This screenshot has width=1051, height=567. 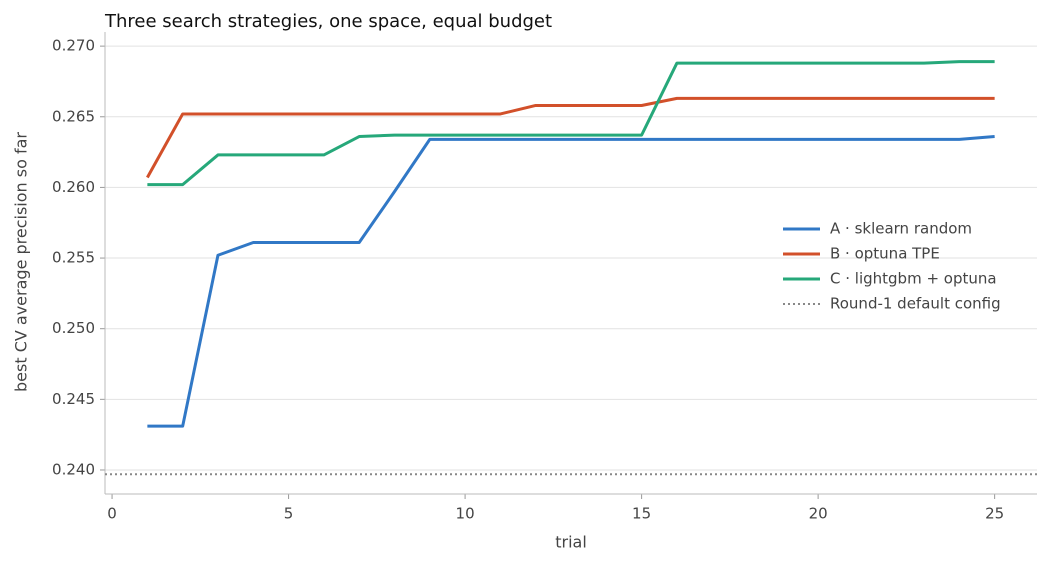 What do you see at coordinates (73, 187) in the screenshot?
I see `y-tick-label: 0.260` at bounding box center [73, 187].